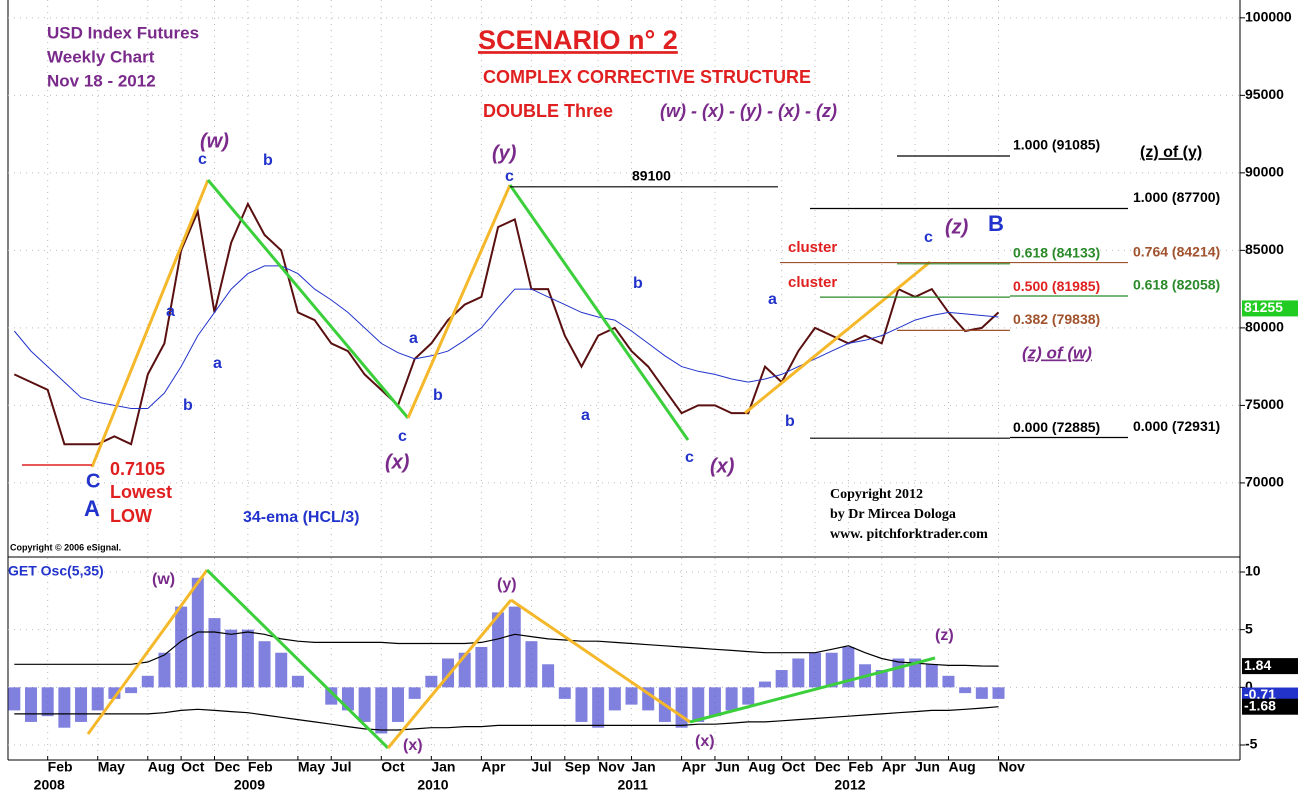  I want to click on y-tick-label: 10, so click(1253, 571).